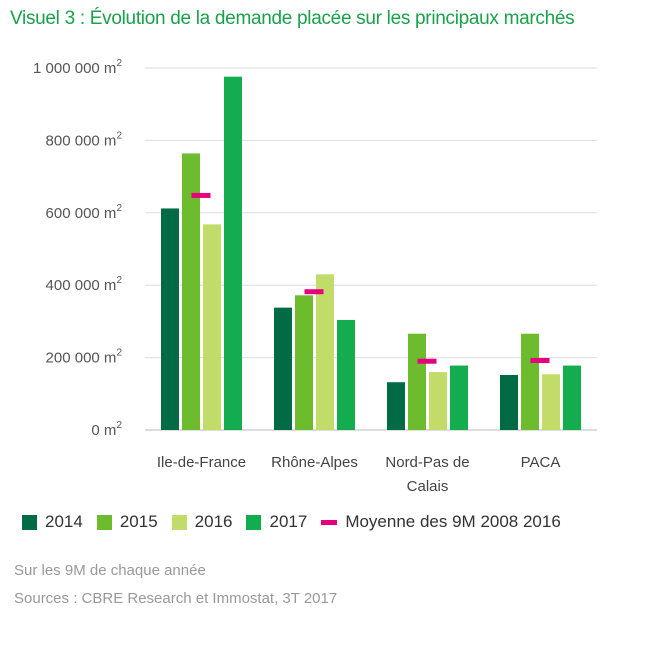 This screenshot has height=653, width=656. I want to click on y-tick-label: 0 m2, so click(106, 429).